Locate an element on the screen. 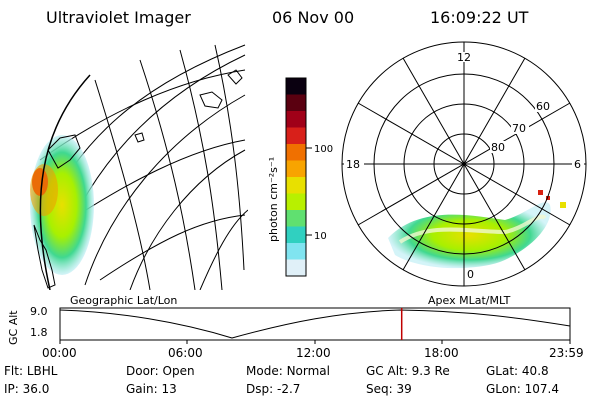 The height and width of the screenshot is (400, 600). status-door: Door: Open is located at coordinates (160, 371).